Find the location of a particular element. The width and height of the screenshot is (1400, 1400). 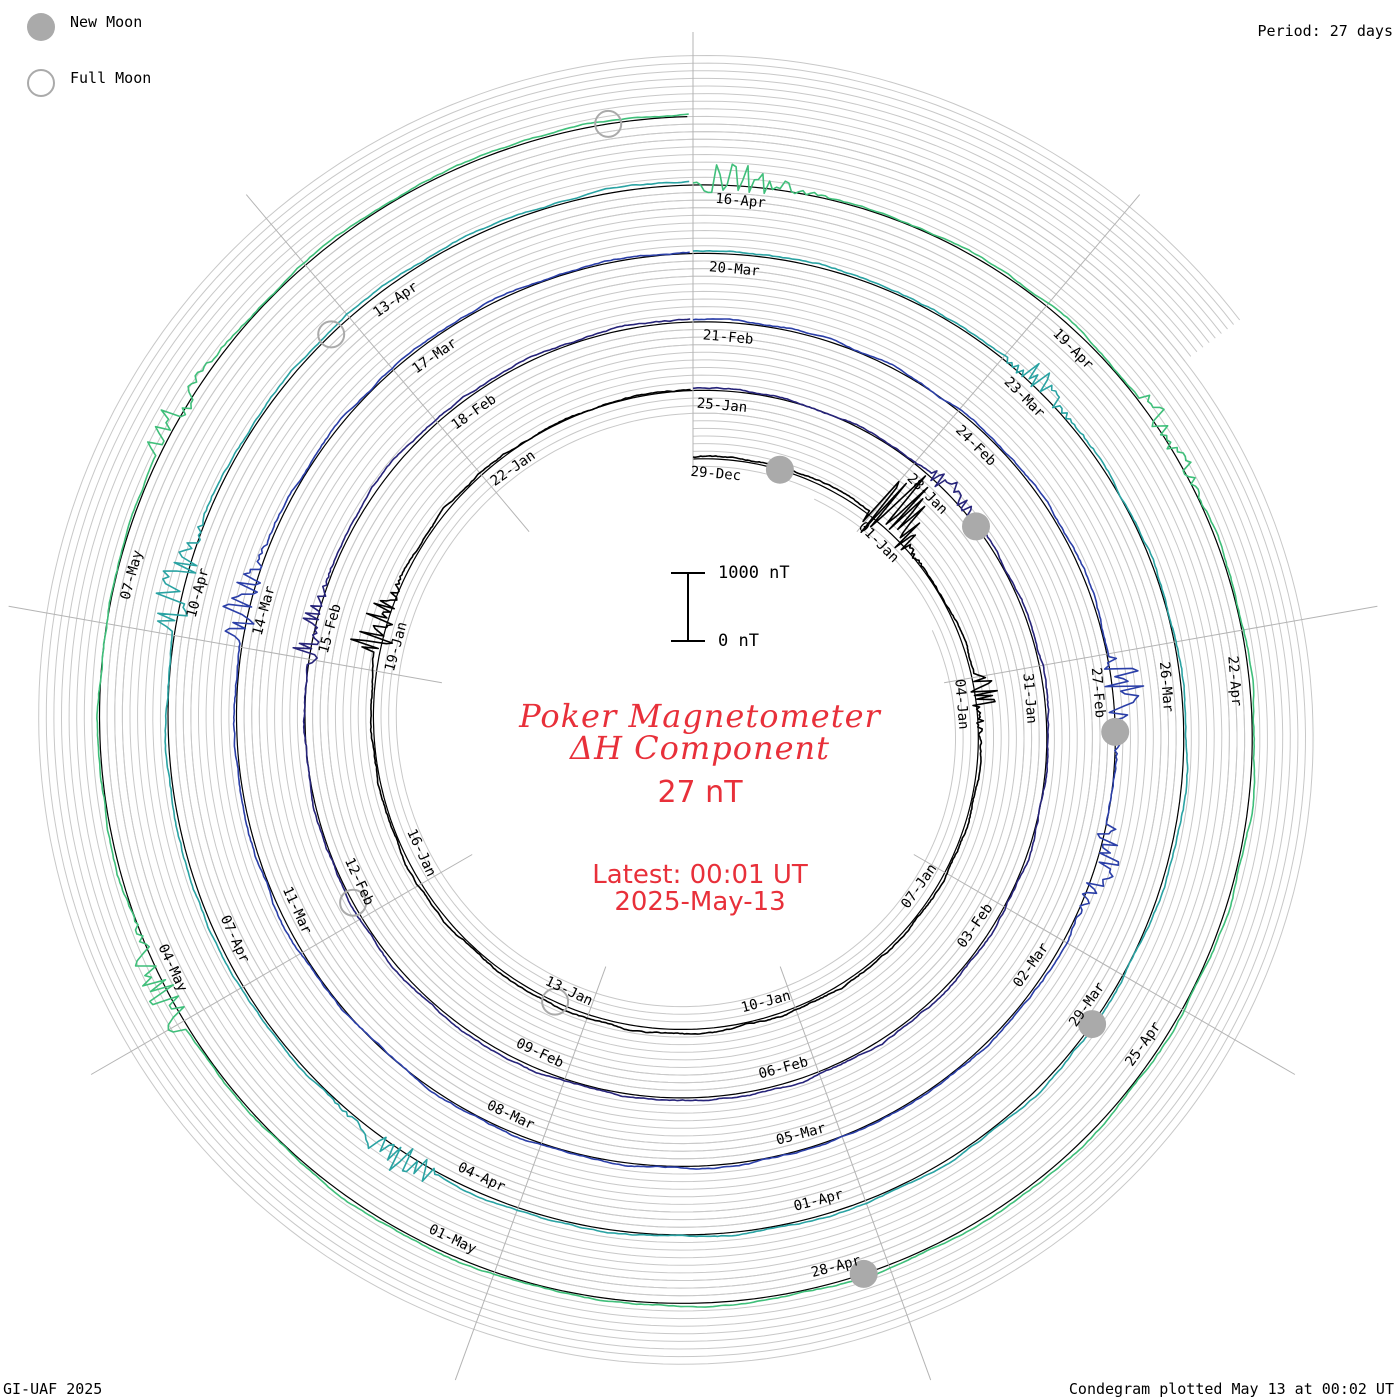

date-label: 29-Dec is located at coordinates (716, 474).